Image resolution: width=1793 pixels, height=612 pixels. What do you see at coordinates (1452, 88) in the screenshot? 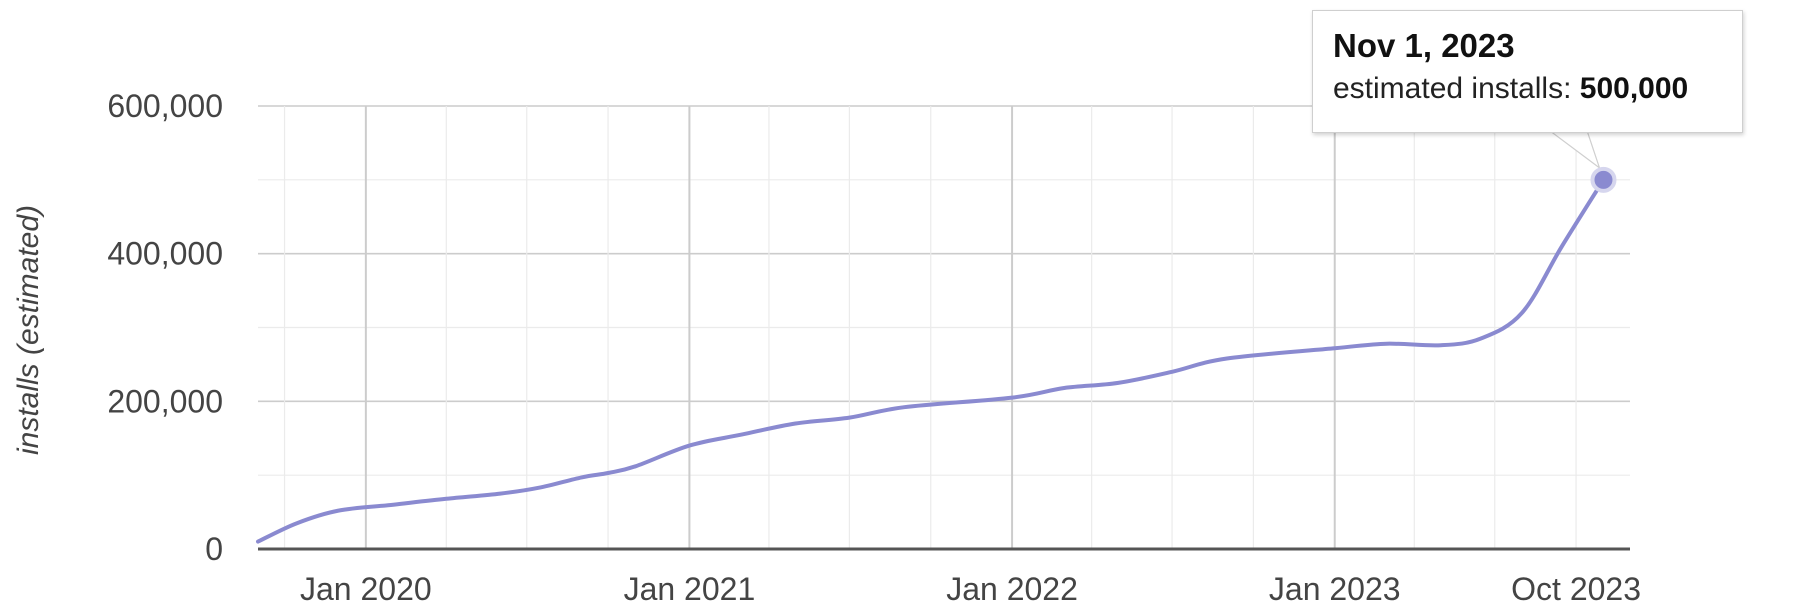
I see `tooltip-label: estimated installs:` at bounding box center [1452, 88].